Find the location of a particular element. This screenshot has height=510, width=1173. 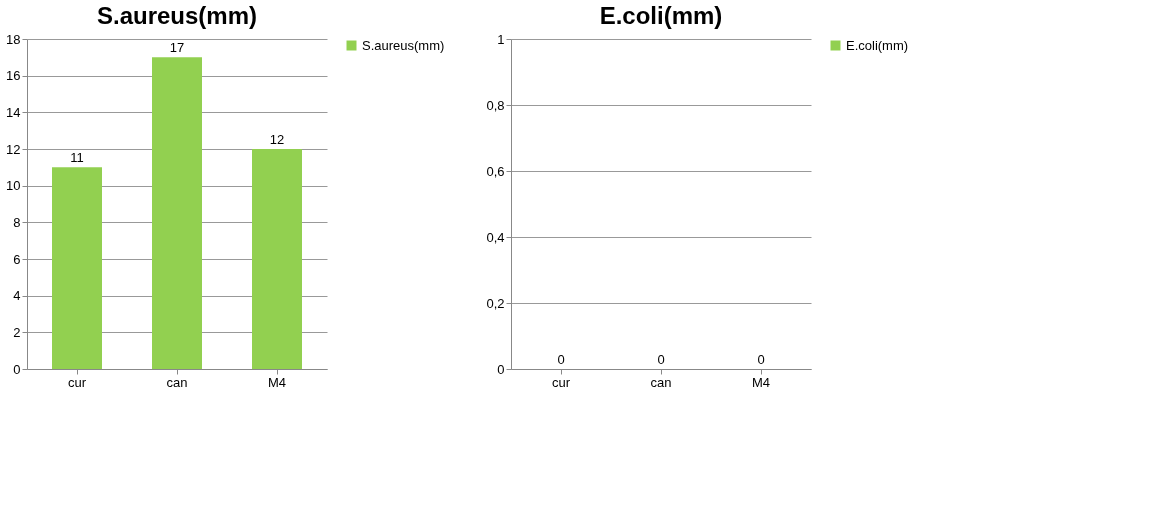

y-tick-label: 8 is located at coordinates (17, 222).